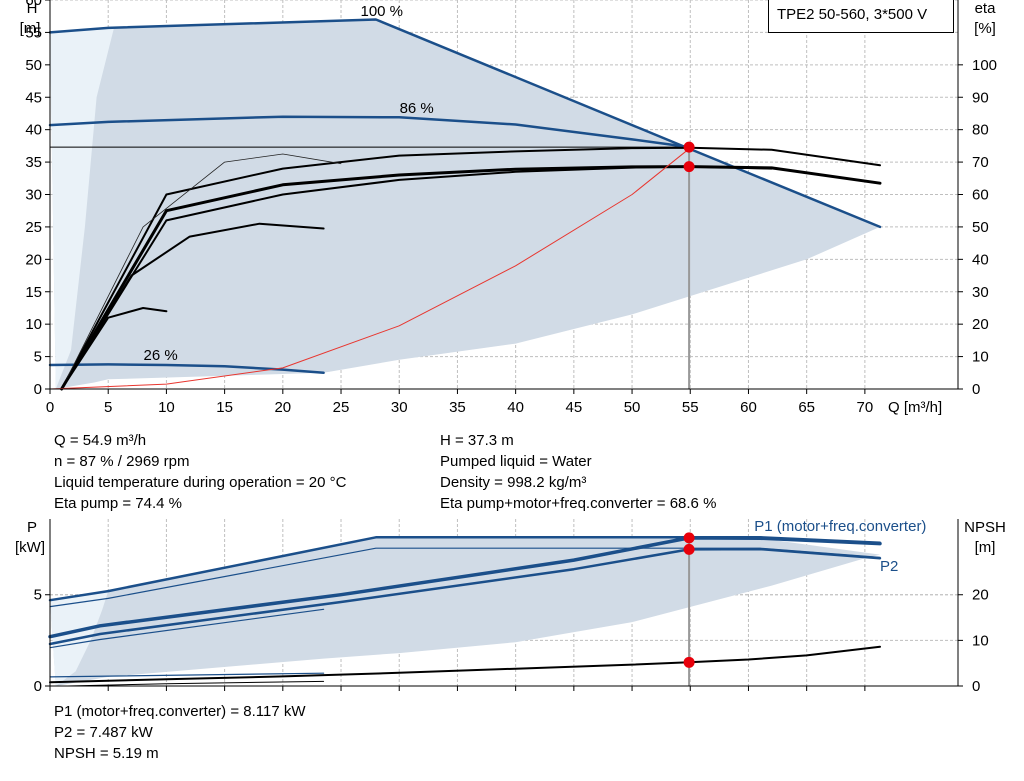  What do you see at coordinates (515, 407) in the screenshot?
I see `top-x-tick-label: 40` at bounding box center [515, 407].